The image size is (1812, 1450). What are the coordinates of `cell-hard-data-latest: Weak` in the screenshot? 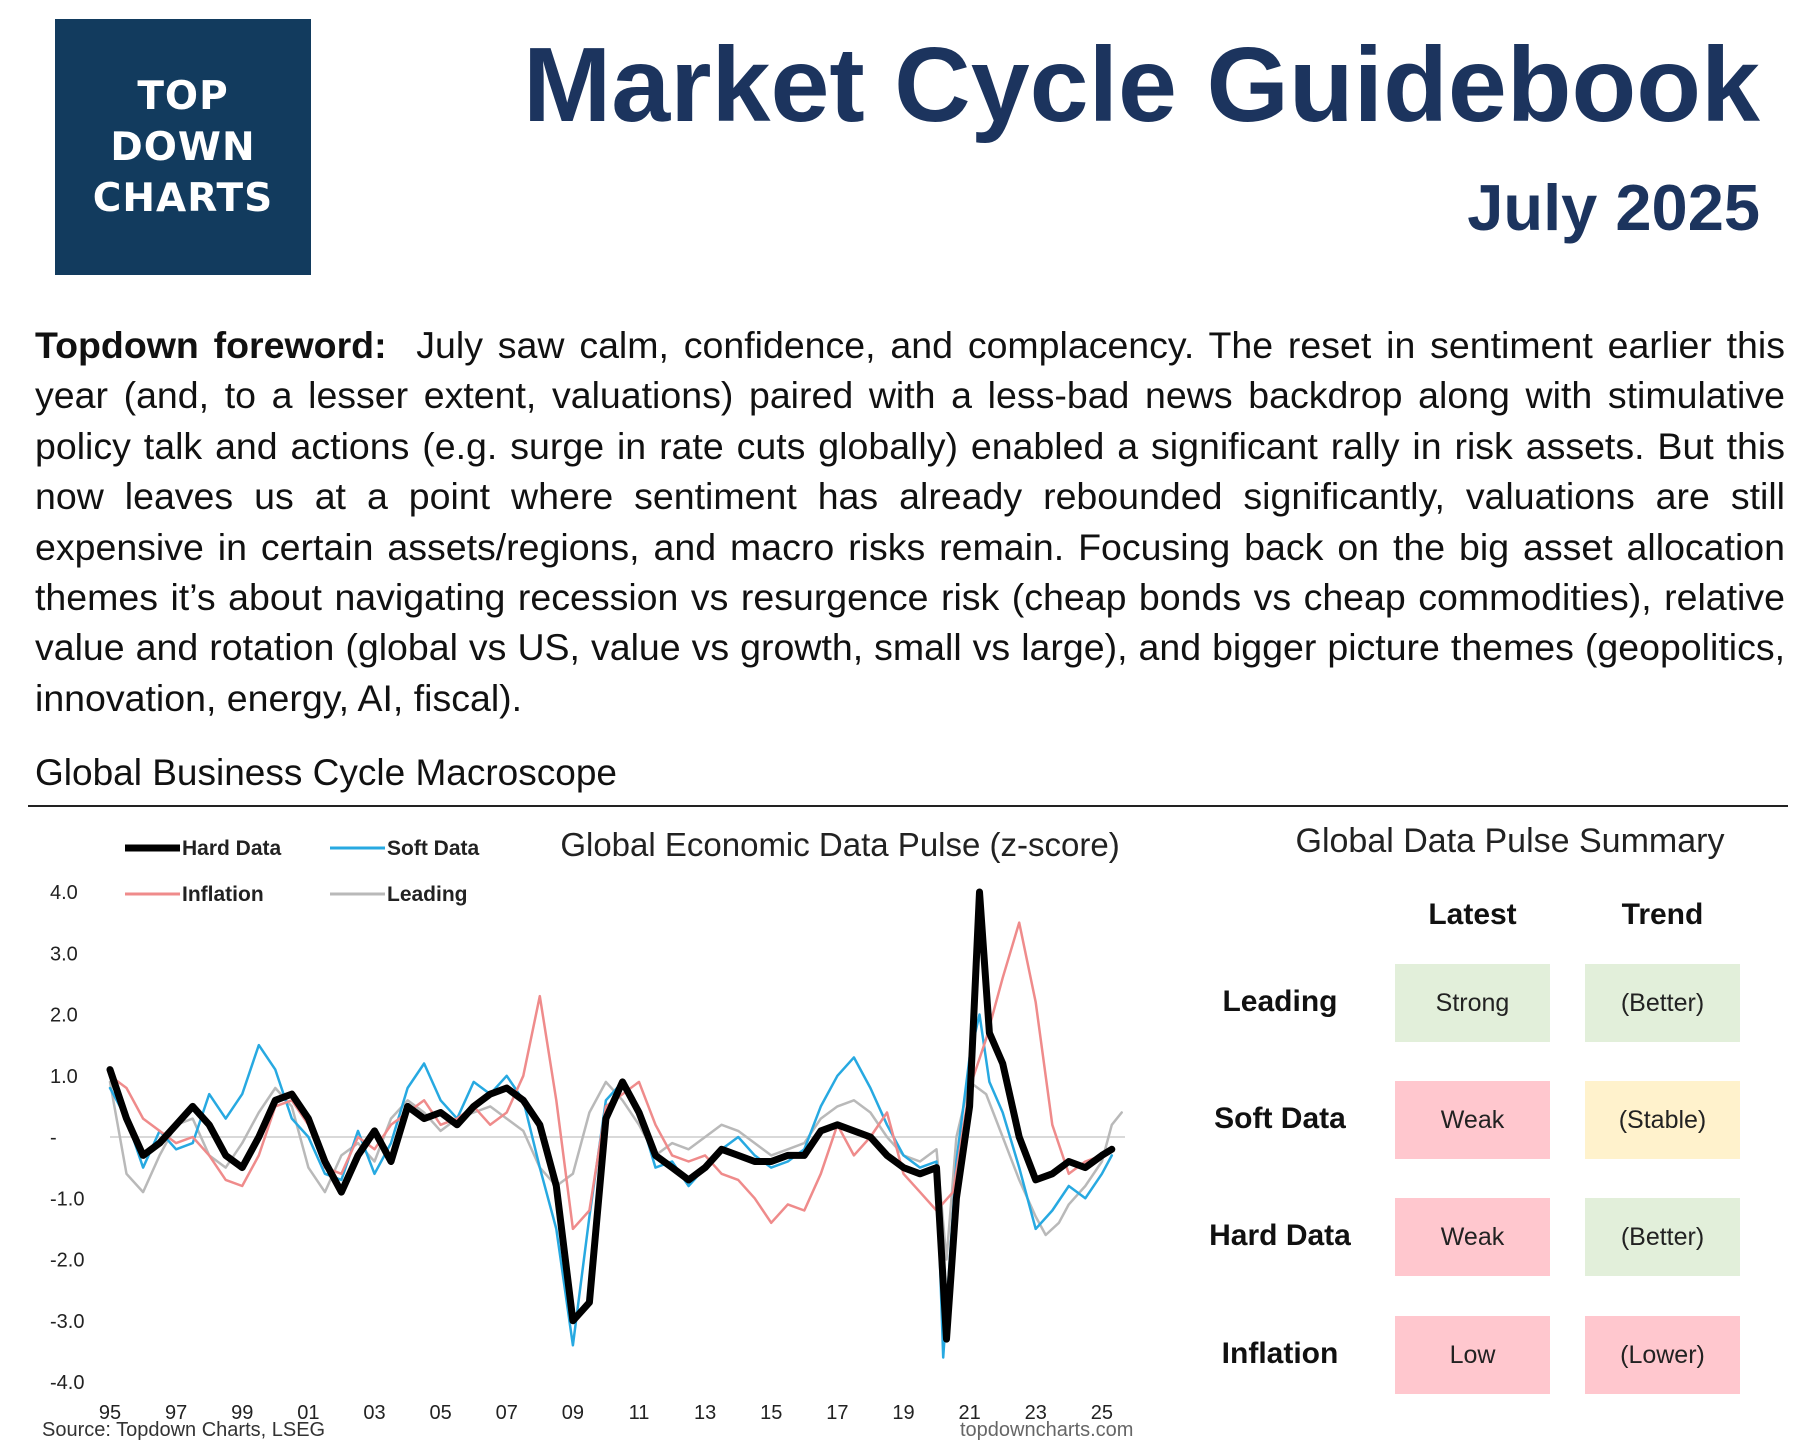 It's located at (1472, 1237).